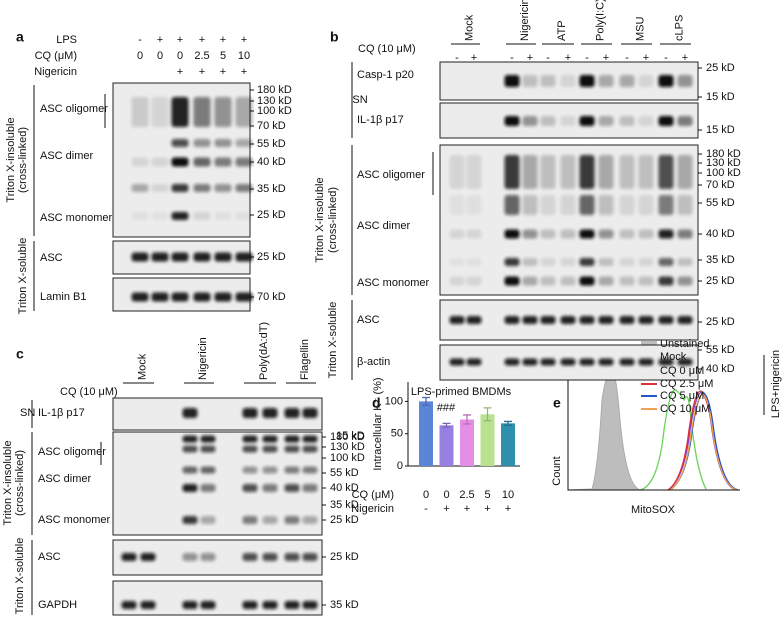  Describe the element at coordinates (66, 40) in the screenshot. I see `label: LPS` at that location.